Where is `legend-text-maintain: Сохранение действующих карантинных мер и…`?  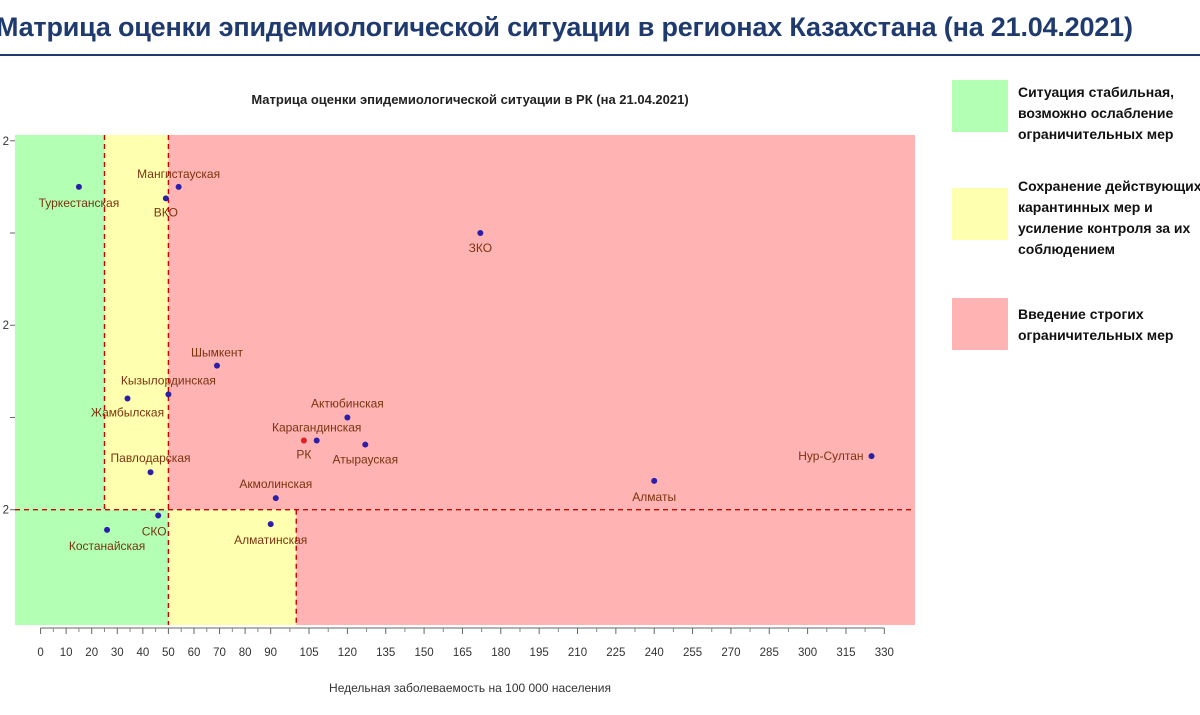
legend-text-maintain: Сохранение действующих карантинных мер и… is located at coordinates (1109, 217).